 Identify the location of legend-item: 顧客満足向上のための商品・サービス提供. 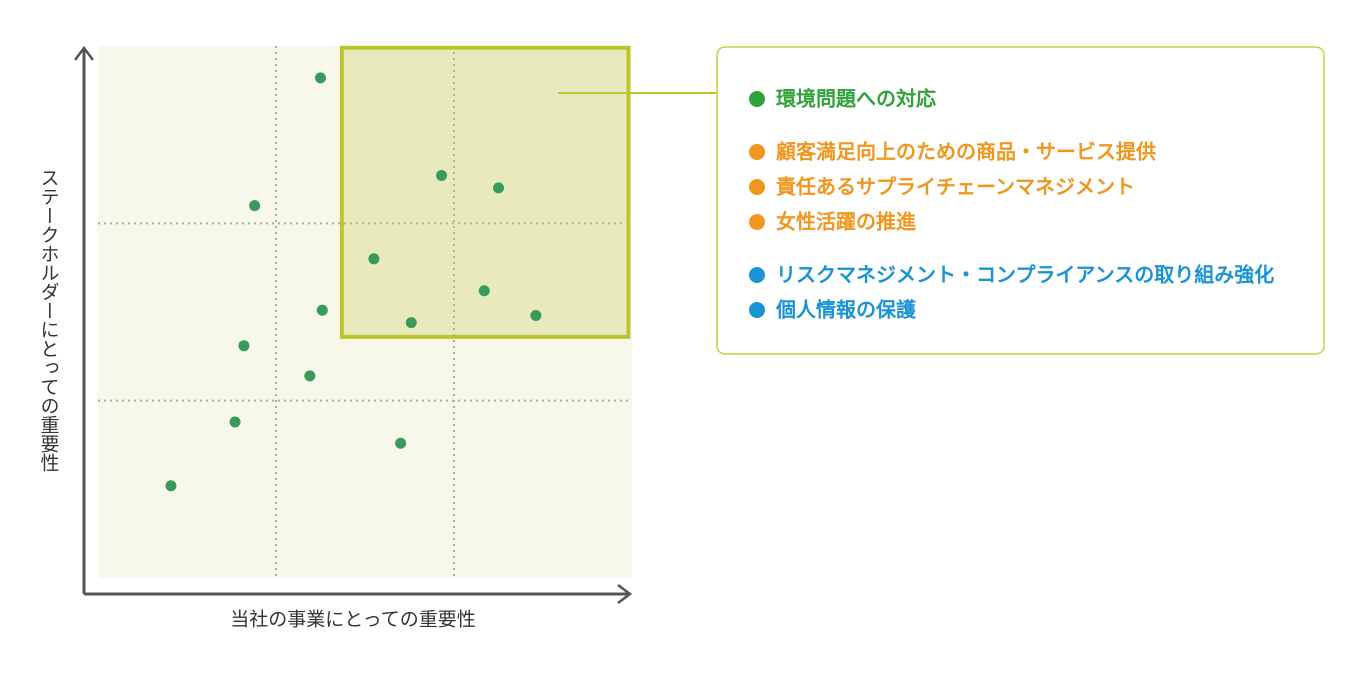
(966, 152).